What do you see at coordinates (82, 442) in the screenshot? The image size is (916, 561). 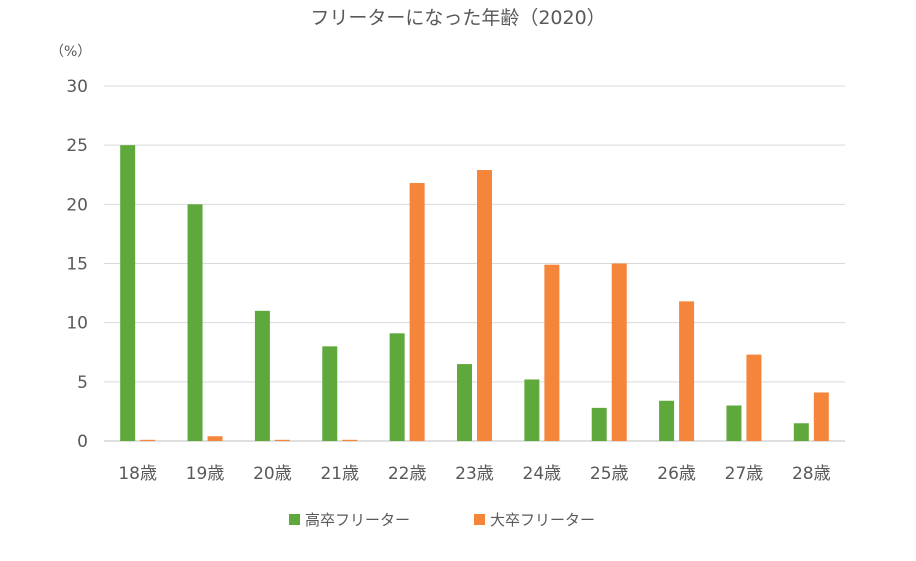 I see `y-tick-label: 0` at bounding box center [82, 442].